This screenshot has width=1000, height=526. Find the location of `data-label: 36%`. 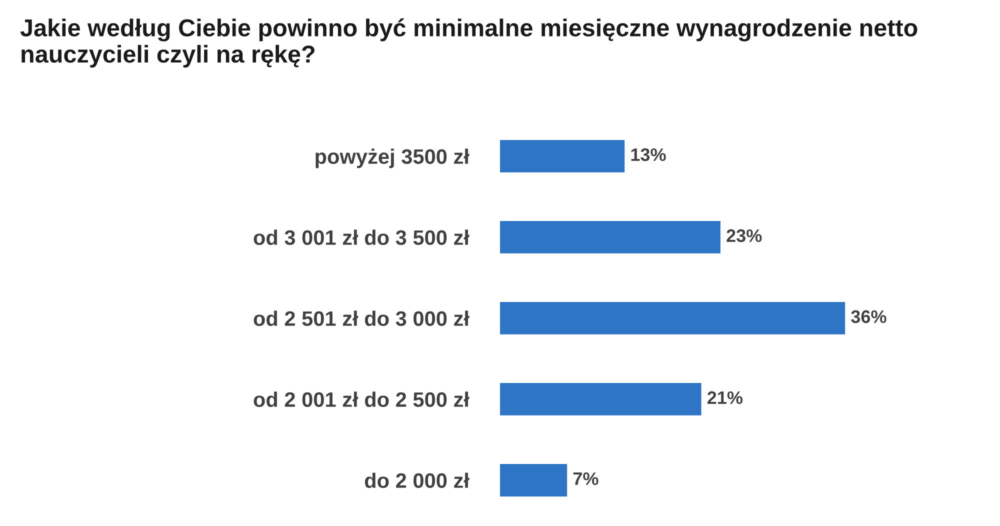

data-label: 36% is located at coordinates (868, 317).